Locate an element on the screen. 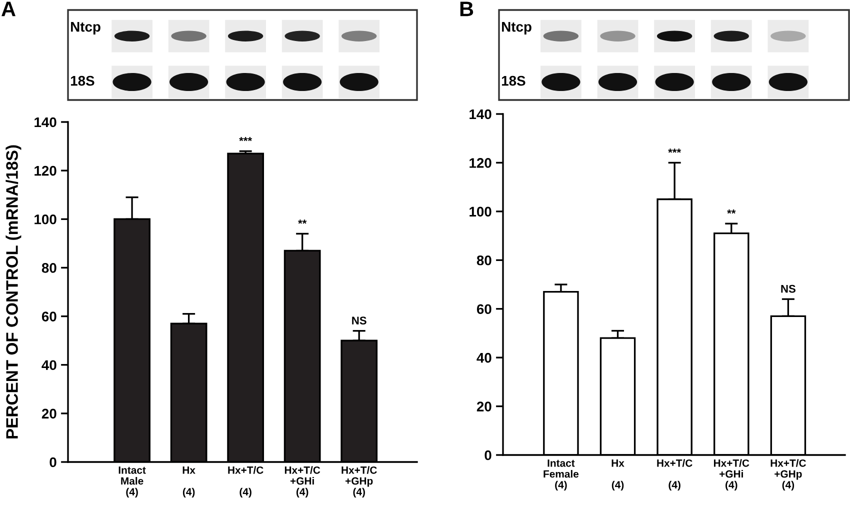  chart-title: B is located at coordinates (467, 9).